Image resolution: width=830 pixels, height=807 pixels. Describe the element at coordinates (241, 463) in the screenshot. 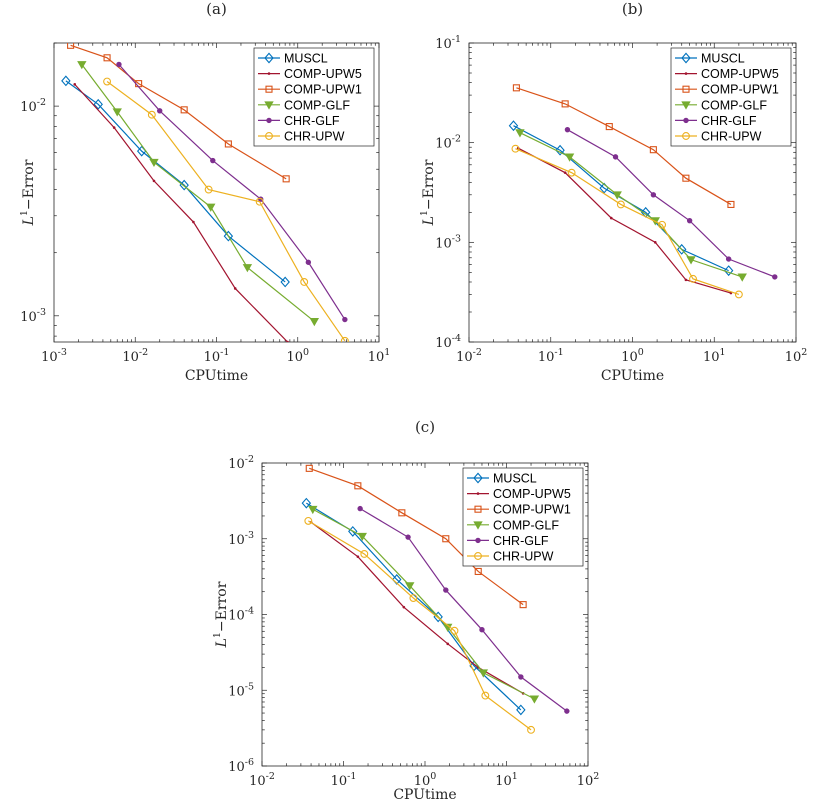

I see `y-tick-label: 10⁻²` at that location.